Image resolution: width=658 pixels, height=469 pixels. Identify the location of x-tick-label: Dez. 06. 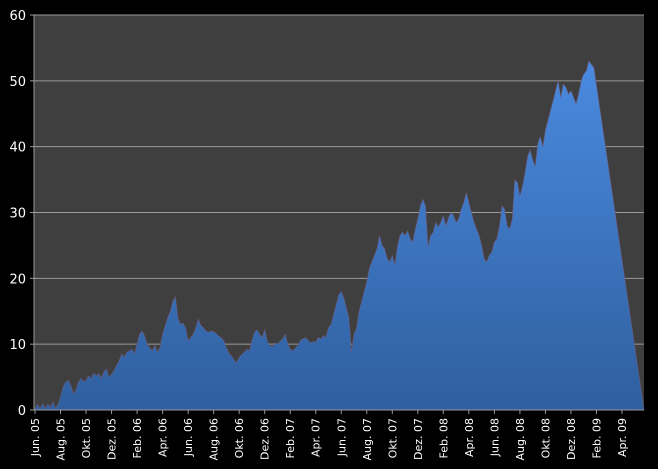
(265, 439).